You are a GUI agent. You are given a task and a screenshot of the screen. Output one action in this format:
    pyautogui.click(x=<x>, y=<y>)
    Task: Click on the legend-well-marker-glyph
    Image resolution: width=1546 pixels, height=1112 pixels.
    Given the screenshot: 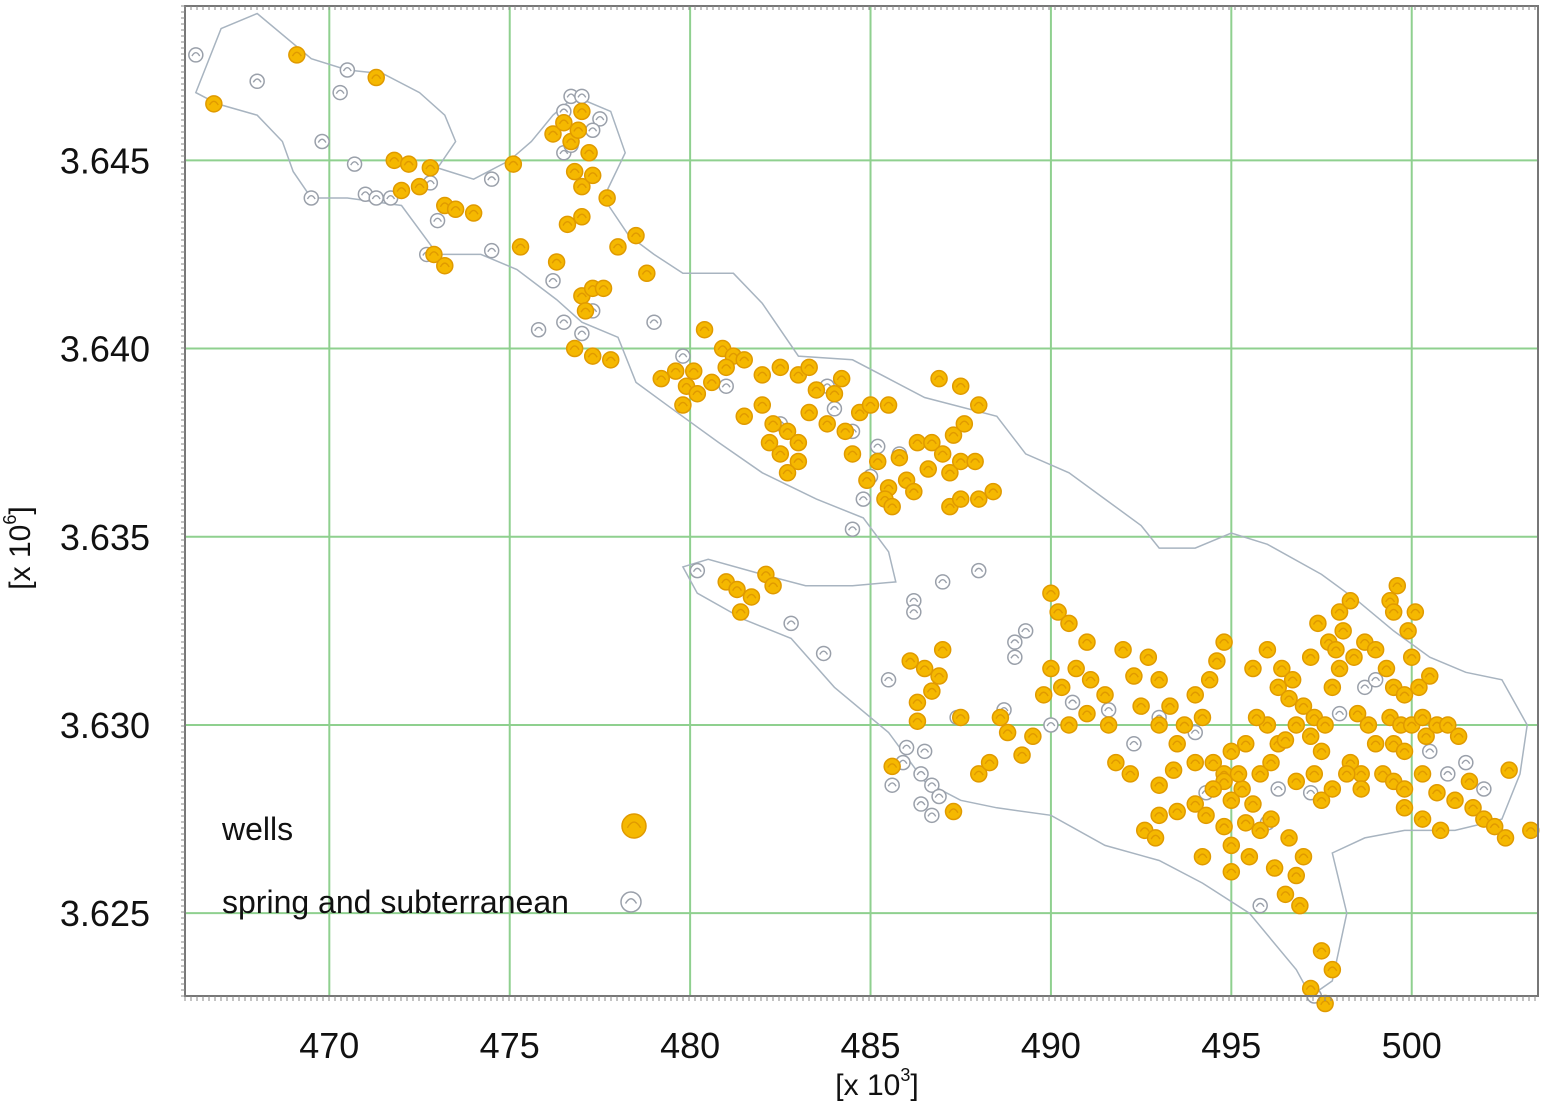 What is the action you would take?
    pyautogui.click(x=634, y=825)
    